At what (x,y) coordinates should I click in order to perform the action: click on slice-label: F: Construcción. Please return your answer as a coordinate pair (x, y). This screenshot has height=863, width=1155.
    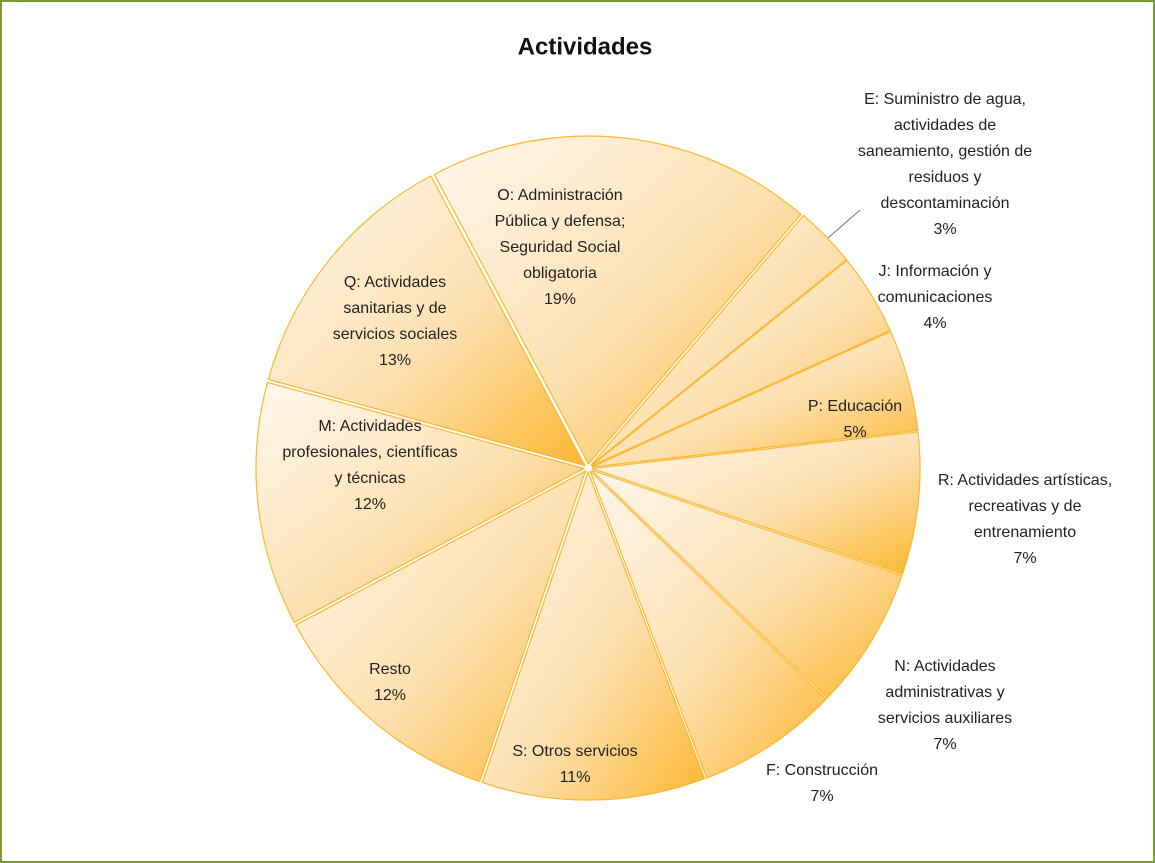
    Looking at the image, I should click on (822, 770).